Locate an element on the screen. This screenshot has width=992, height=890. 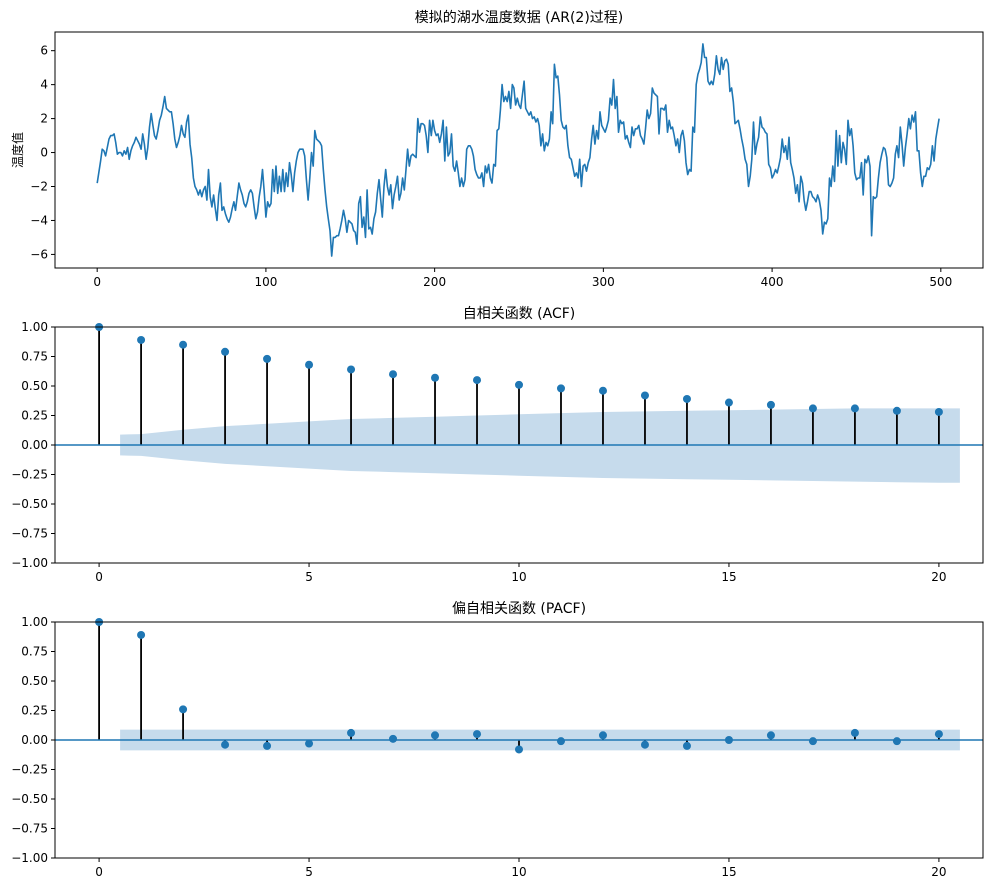
y-tick-label: 4 is located at coordinates (44, 85).